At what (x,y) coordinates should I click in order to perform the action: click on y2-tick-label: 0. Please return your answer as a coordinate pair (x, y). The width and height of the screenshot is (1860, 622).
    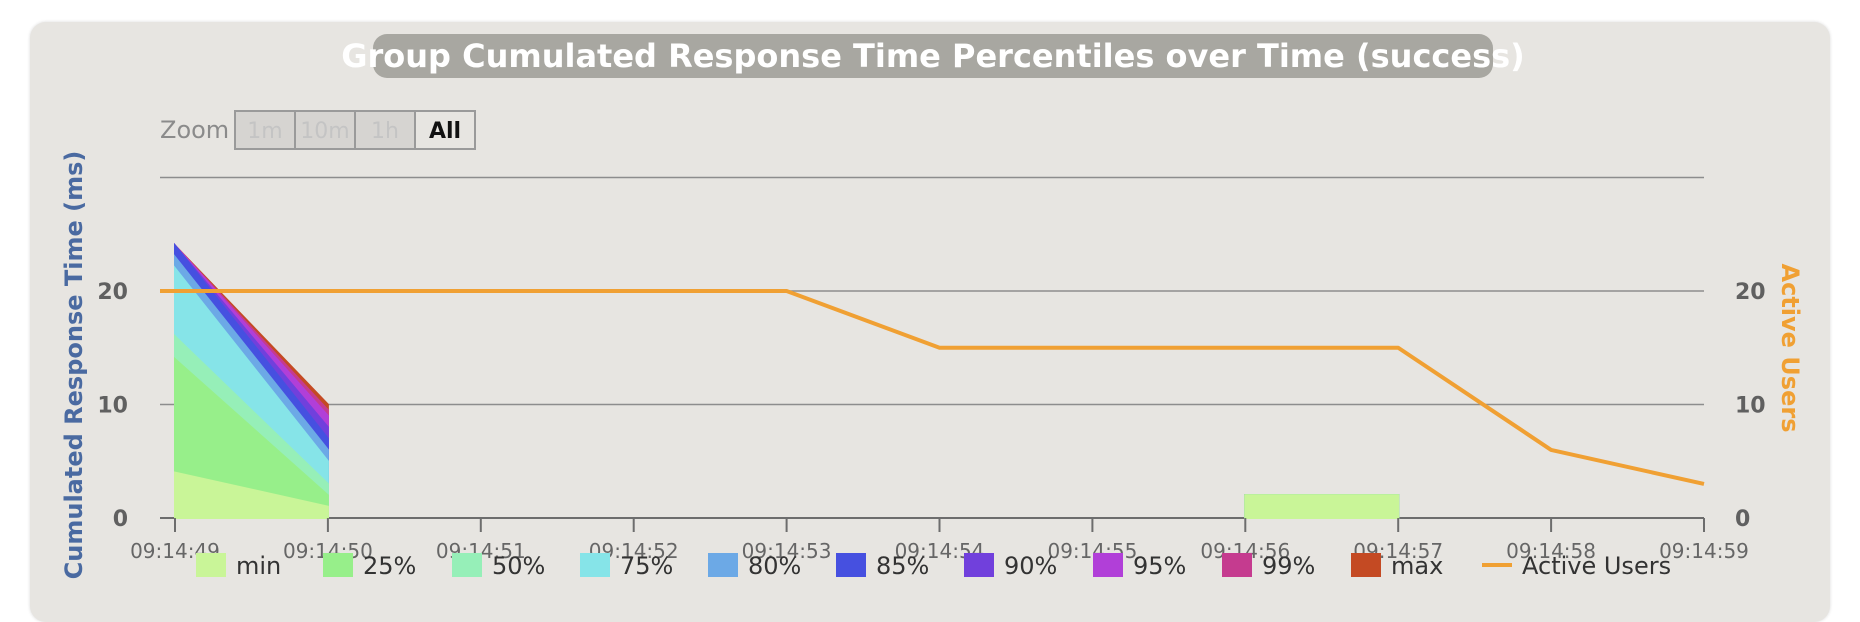
    Looking at the image, I should click on (1742, 519).